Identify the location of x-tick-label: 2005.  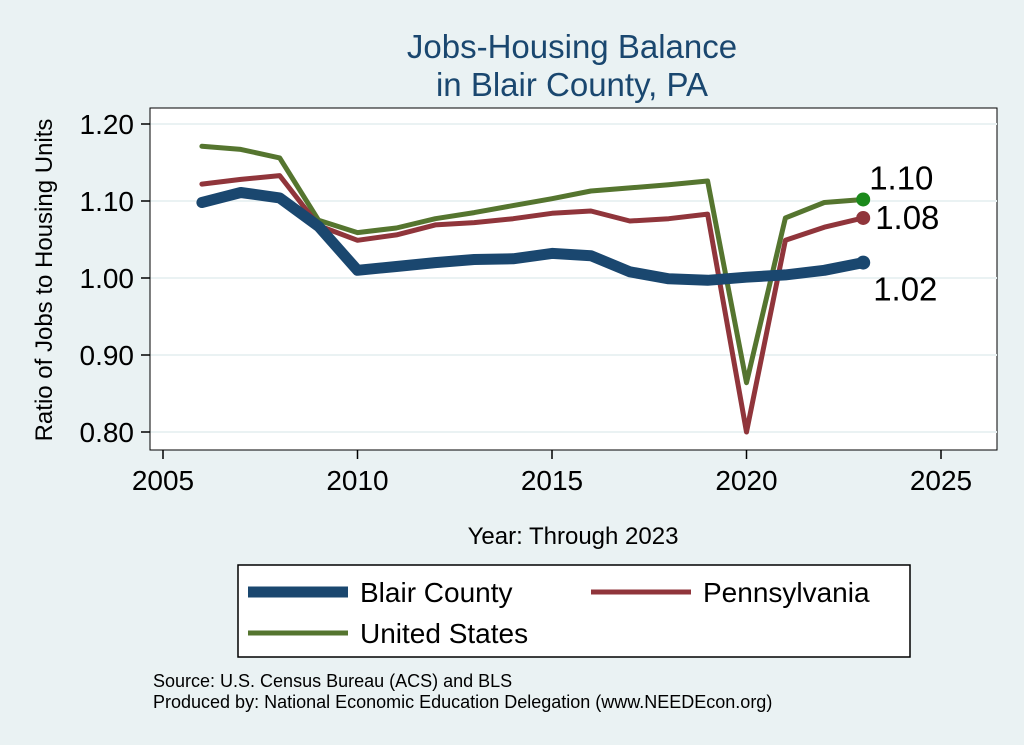
(163, 480).